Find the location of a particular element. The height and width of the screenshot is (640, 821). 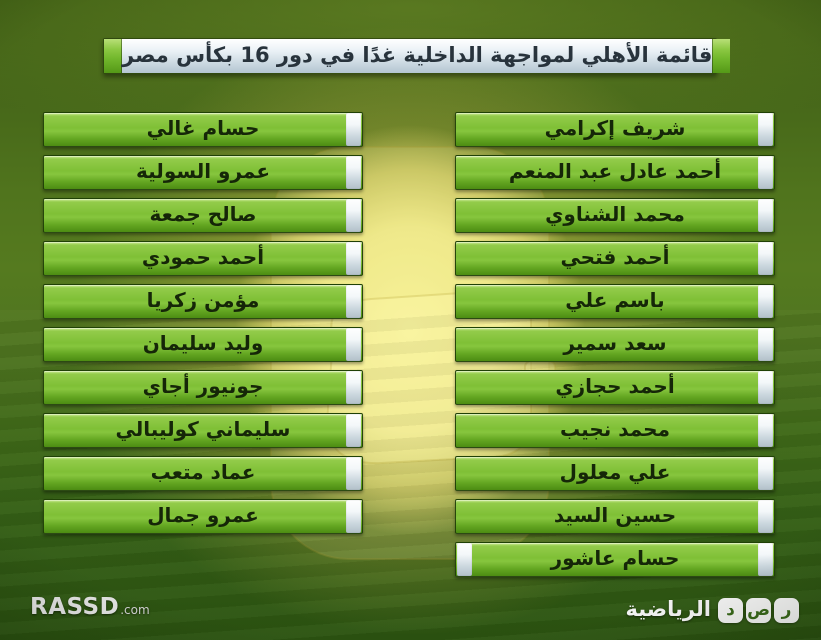

rassd-logo-suffix: .com is located at coordinates (135, 610).